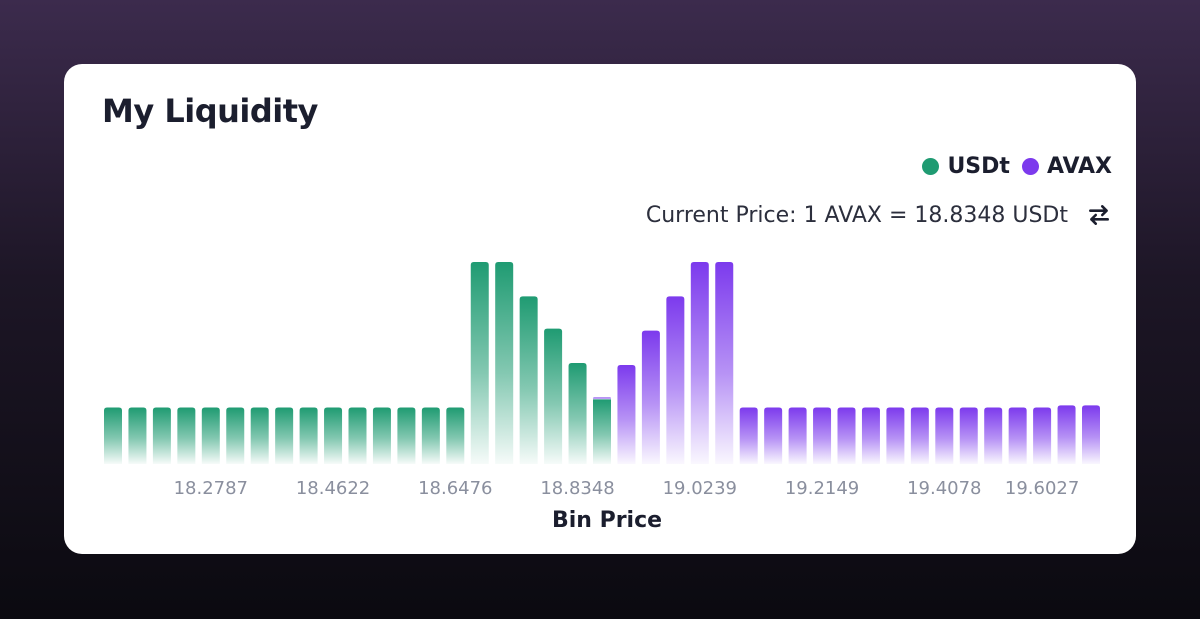  I want to click on x-axis-label: Bin Price, so click(607, 520).